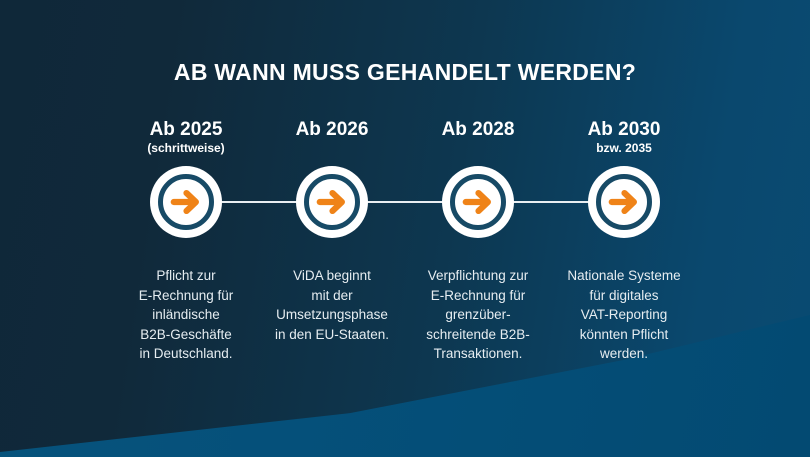  I want to click on milestone-label: Ab 2025, so click(186, 129).